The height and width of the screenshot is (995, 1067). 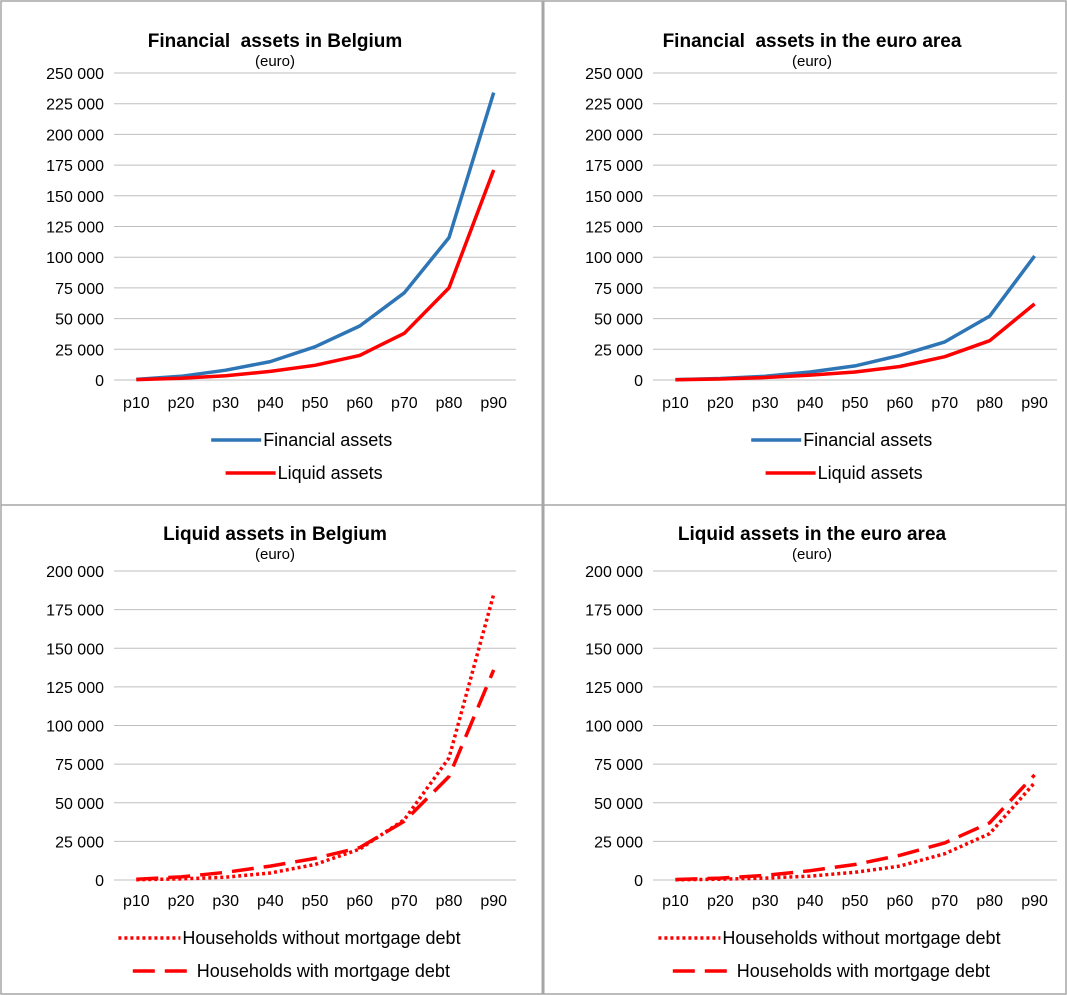 What do you see at coordinates (275, 41) in the screenshot?
I see `chart-title: Financial assets in Belgium` at bounding box center [275, 41].